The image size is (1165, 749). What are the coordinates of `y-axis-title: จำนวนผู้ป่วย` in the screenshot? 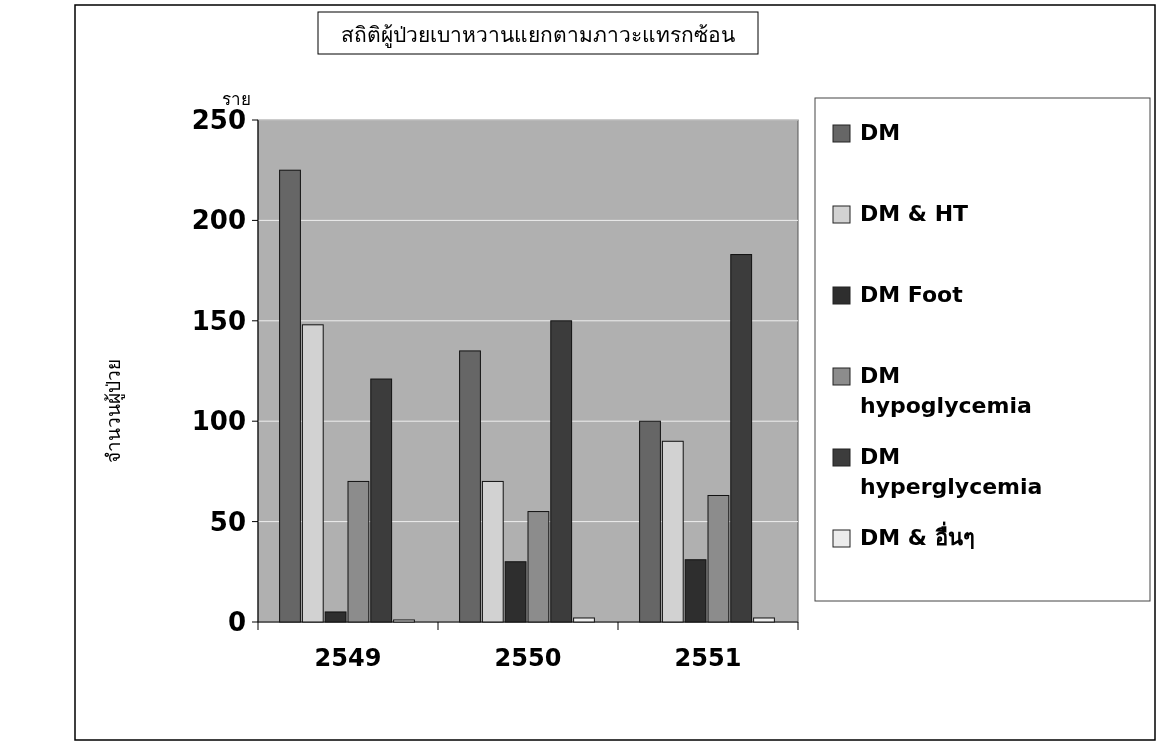 It's located at (114, 411).